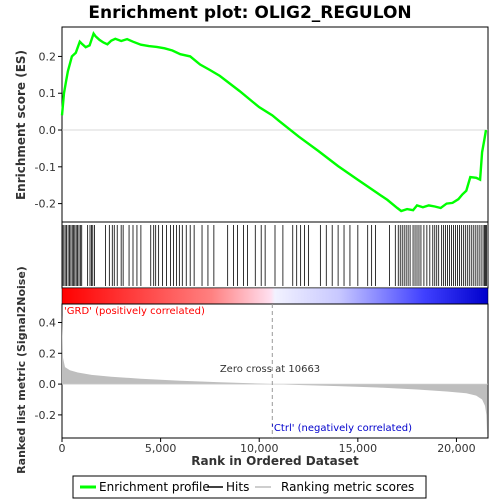 This screenshot has width=500, height=500. Describe the element at coordinates (456, 448) in the screenshot. I see `x-tick-label: 20,000` at that location.